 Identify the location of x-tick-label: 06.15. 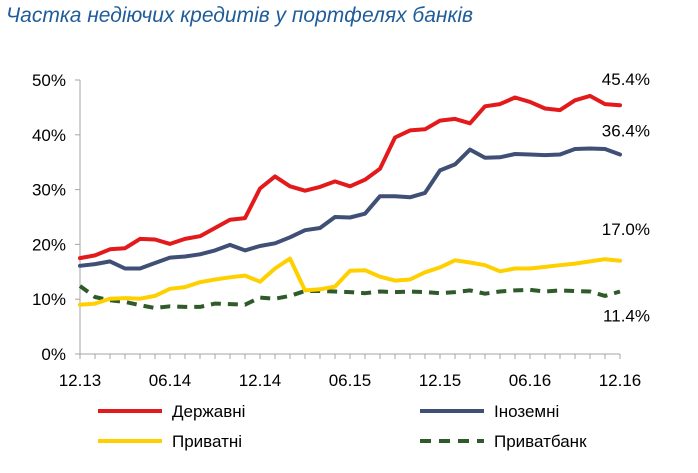
(350, 380).